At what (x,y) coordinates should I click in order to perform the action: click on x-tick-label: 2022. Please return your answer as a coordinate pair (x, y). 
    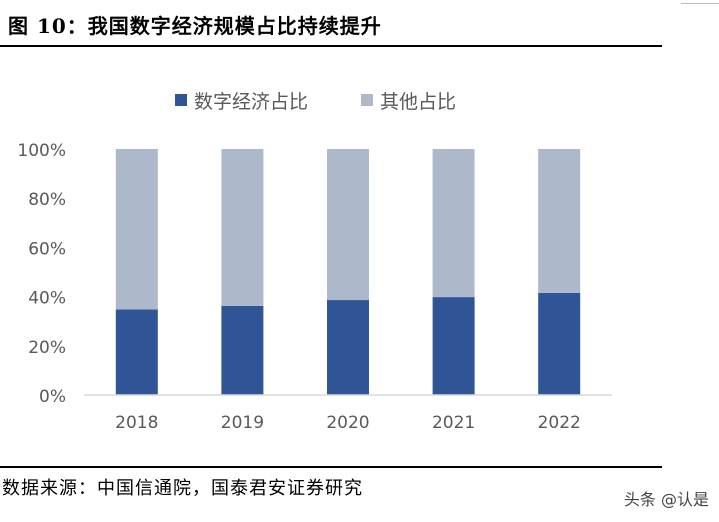
    Looking at the image, I should click on (559, 423).